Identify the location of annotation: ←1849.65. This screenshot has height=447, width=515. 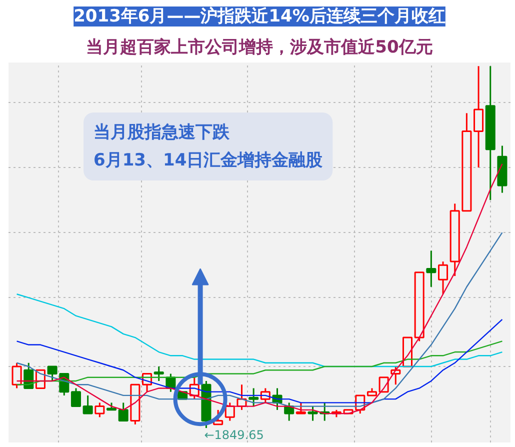
(234, 435).